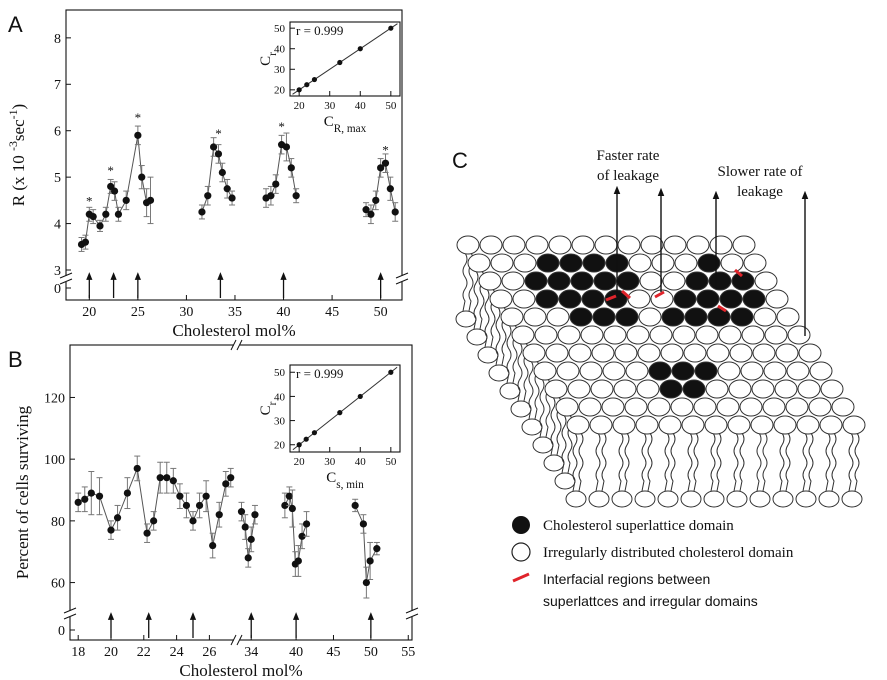  Describe the element at coordinates (18, 107) in the screenshot. I see `label-part: )` at that location.